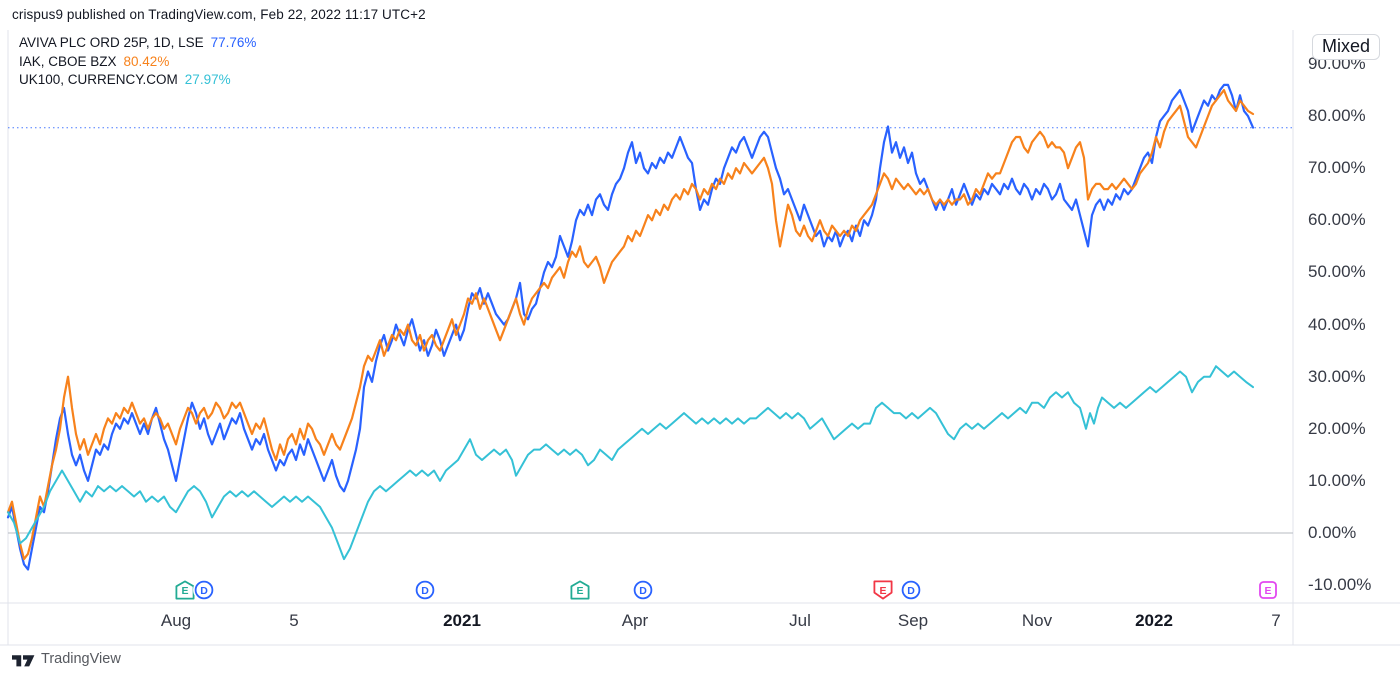 This screenshot has height=680, width=1400. I want to click on legend-row-iak: IAK, CBOE BZX 80.42%, so click(137, 62).